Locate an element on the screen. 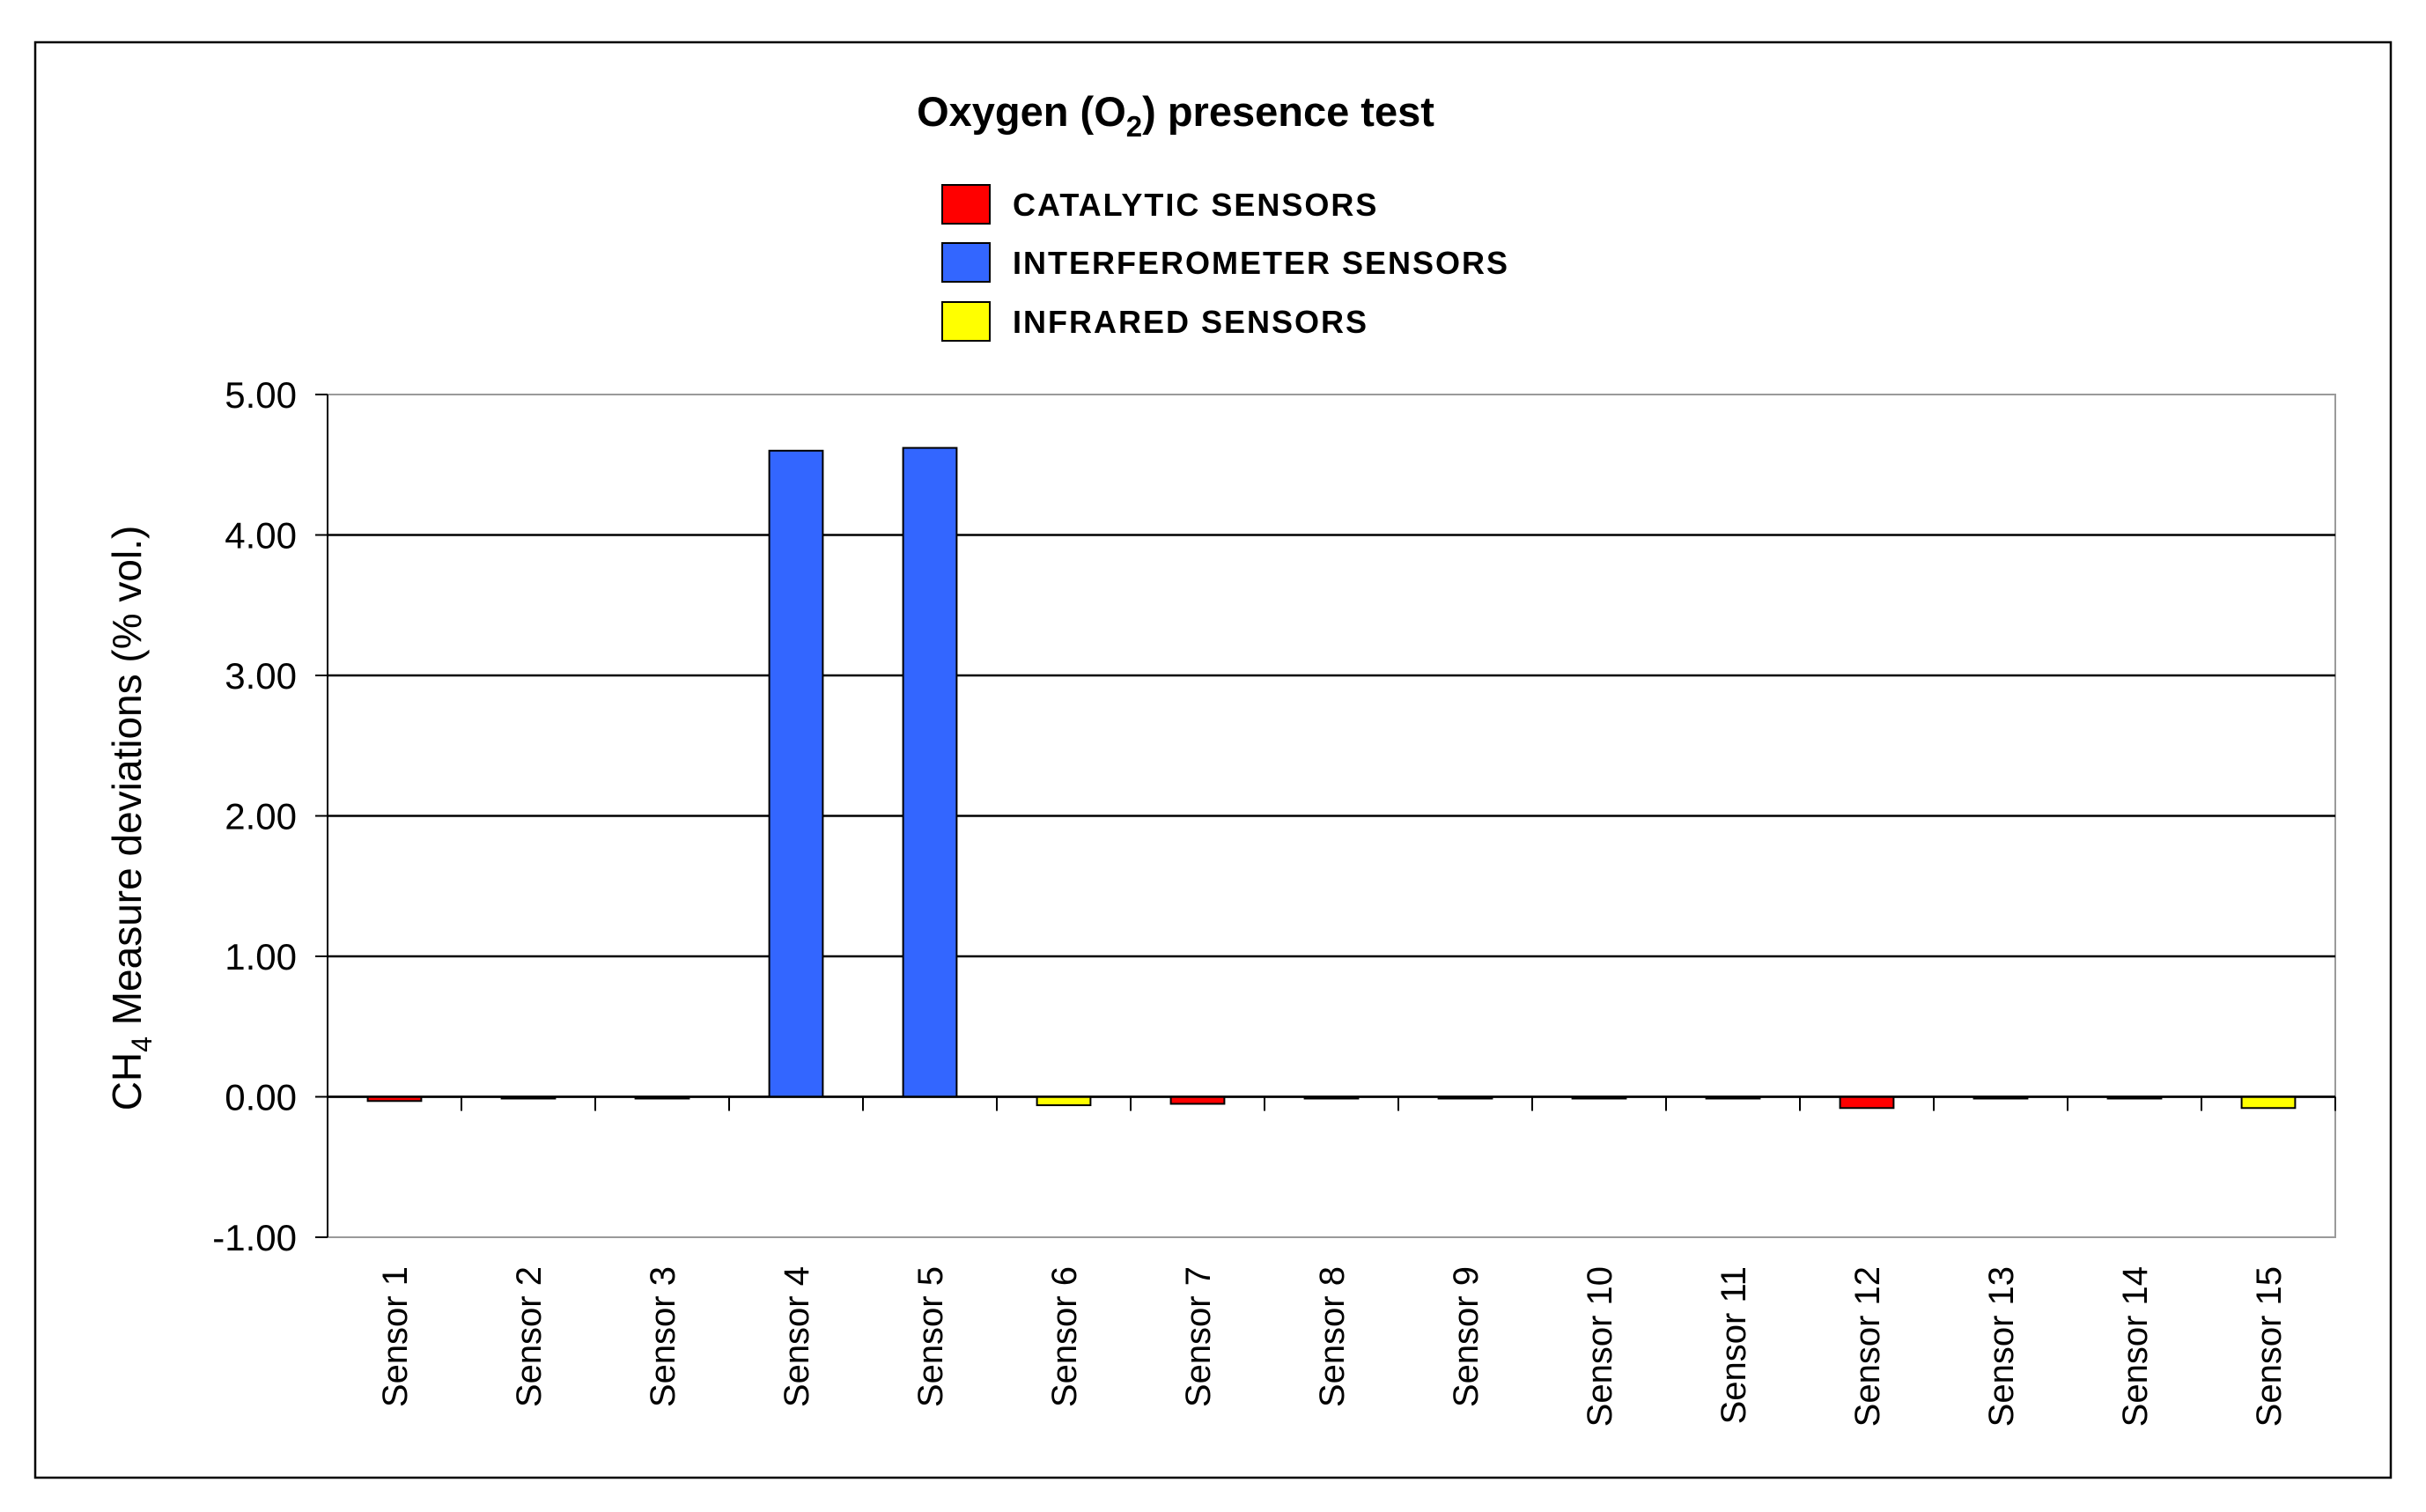  legend-label-infrared: INFRARED SENSORS is located at coordinates (1190, 322).